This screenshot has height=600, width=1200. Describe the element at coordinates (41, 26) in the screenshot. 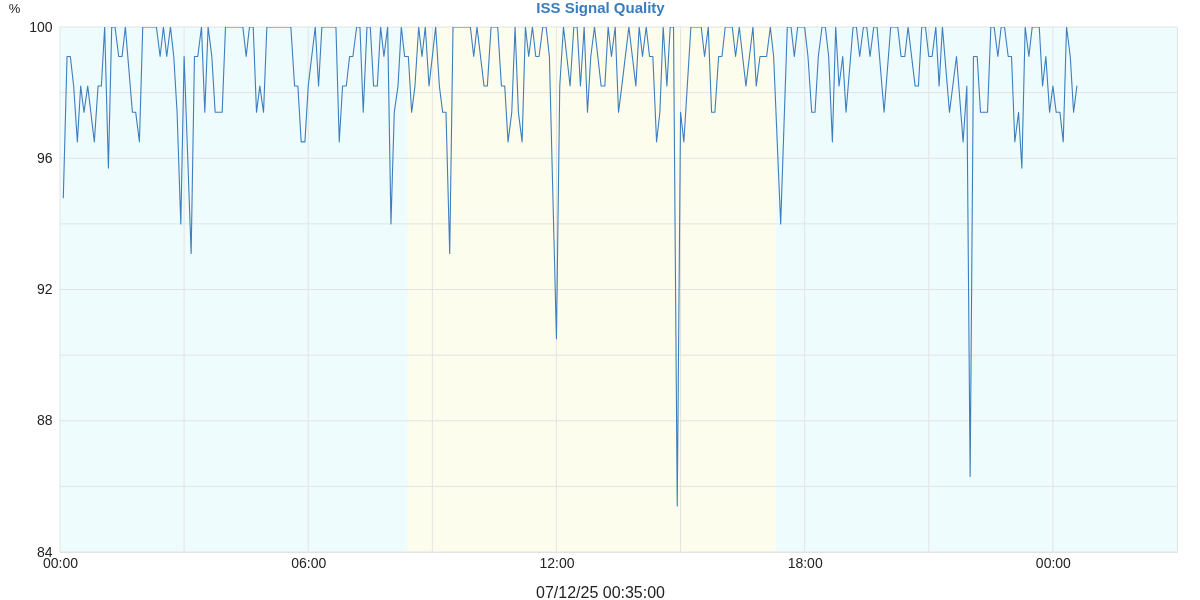

I see `y-tick-label: 100` at that location.